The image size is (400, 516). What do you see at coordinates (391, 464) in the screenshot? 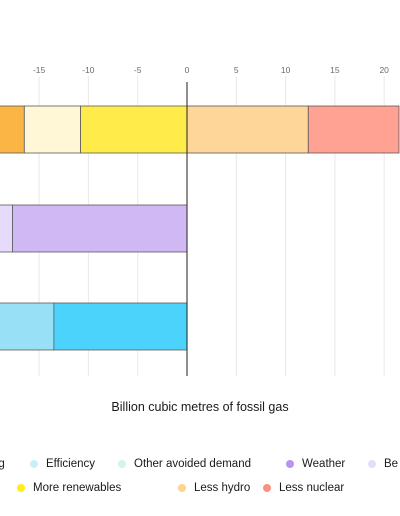
I see `legend-label: Be` at bounding box center [391, 464].